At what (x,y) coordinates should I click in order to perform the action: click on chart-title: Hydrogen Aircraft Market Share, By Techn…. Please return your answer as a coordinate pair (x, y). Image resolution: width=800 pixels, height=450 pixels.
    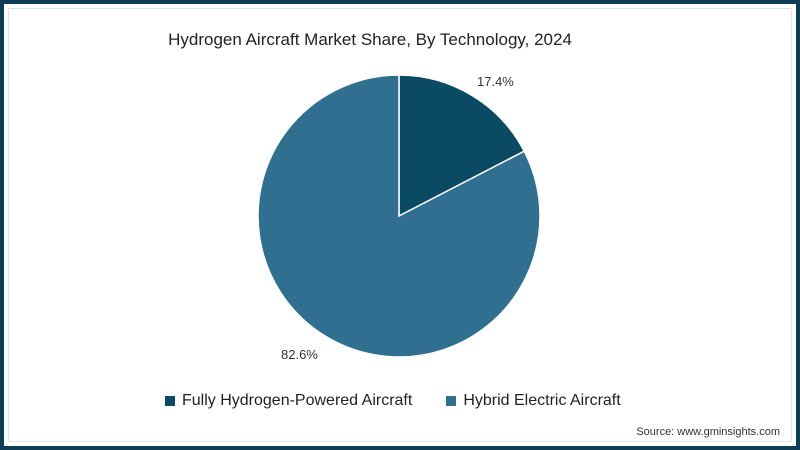
    Looking at the image, I should click on (370, 39).